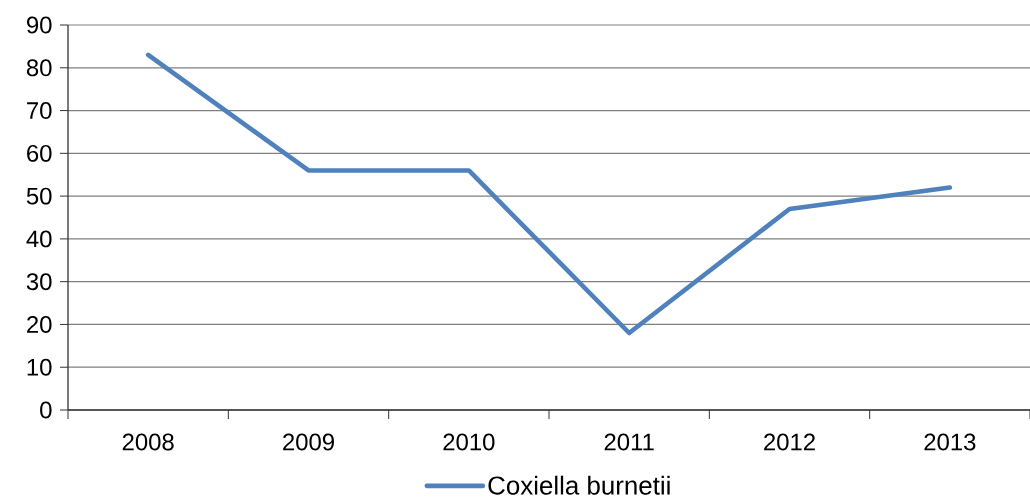  I want to click on y-tick-label: 50, so click(39, 196).